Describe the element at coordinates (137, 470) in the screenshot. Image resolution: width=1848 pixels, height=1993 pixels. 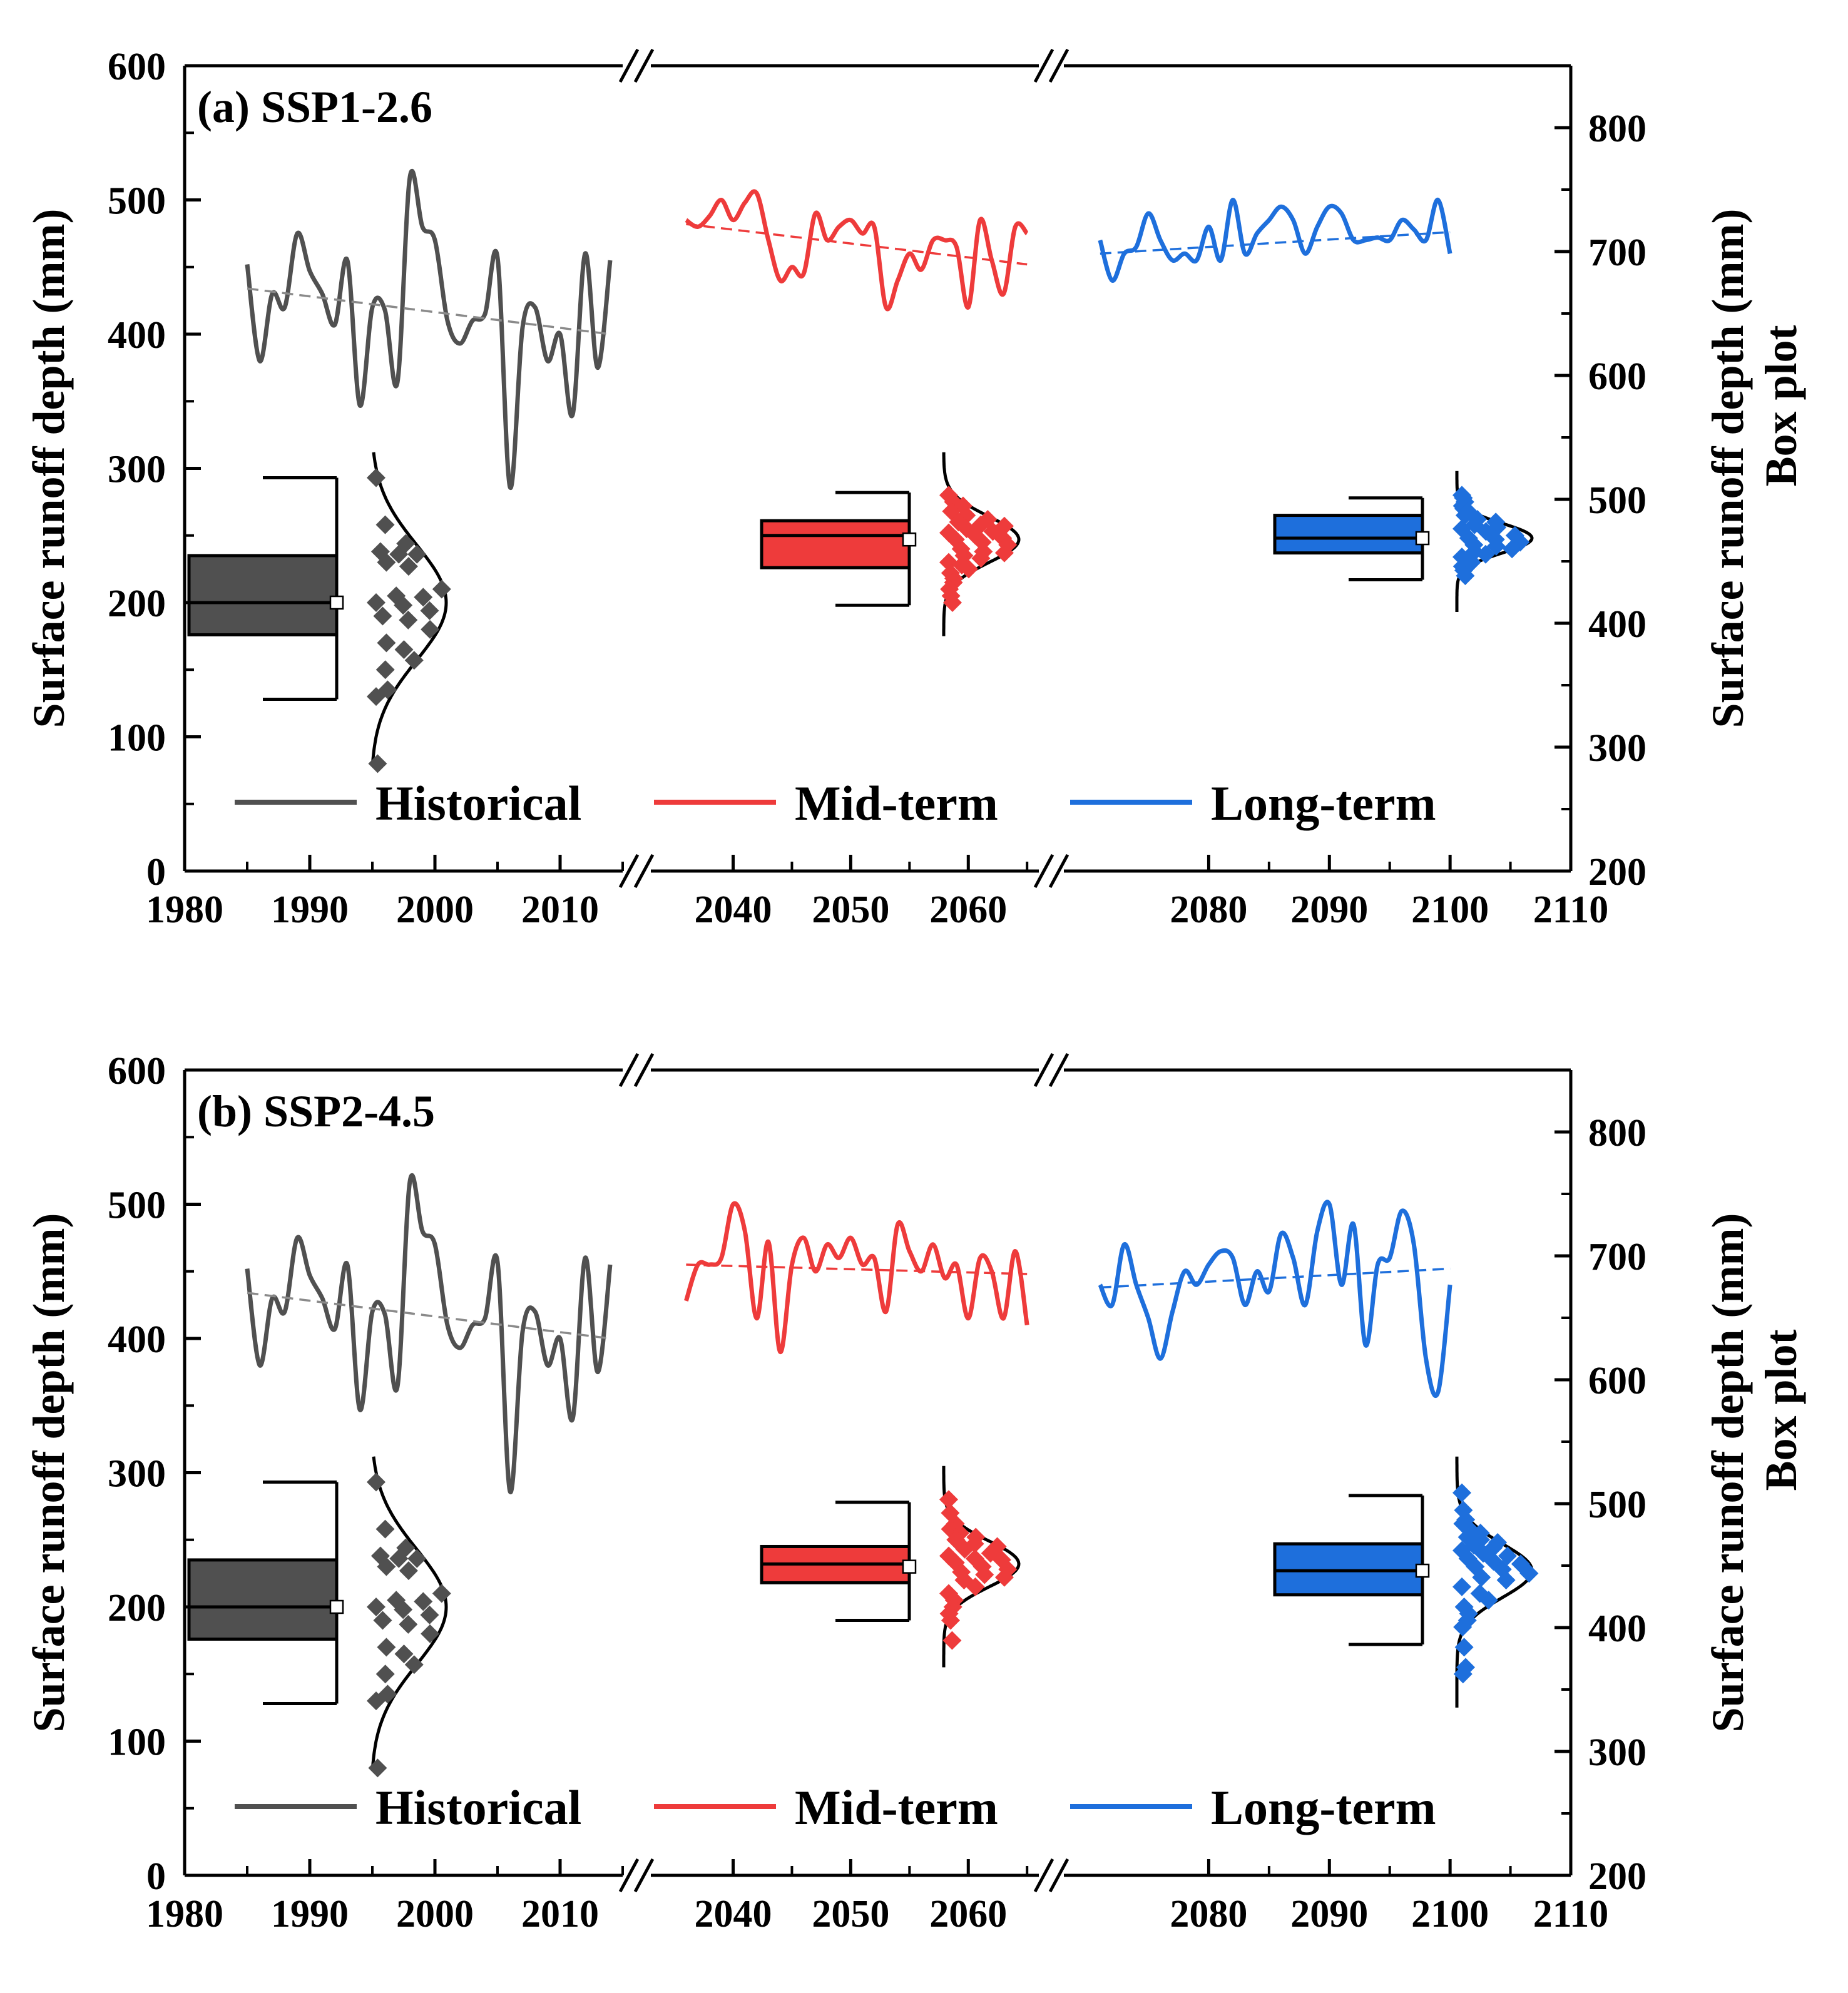
I see `y-tick-label: 300` at that location.